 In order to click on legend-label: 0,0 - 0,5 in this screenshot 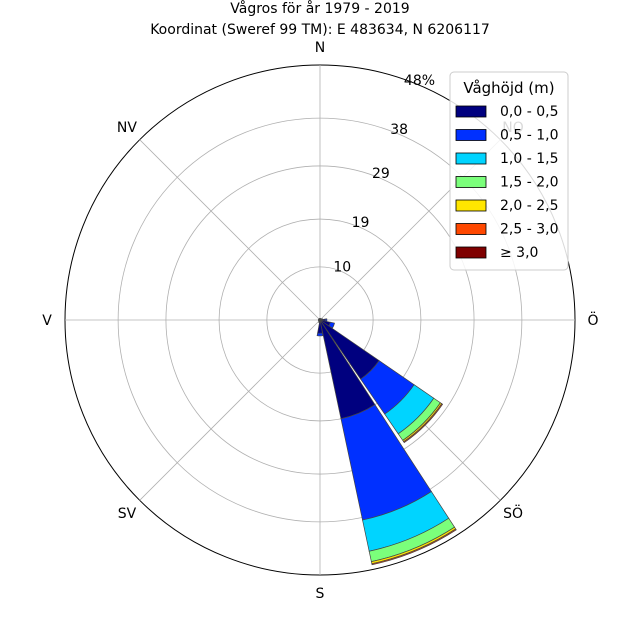, I will do `click(529, 112)`.